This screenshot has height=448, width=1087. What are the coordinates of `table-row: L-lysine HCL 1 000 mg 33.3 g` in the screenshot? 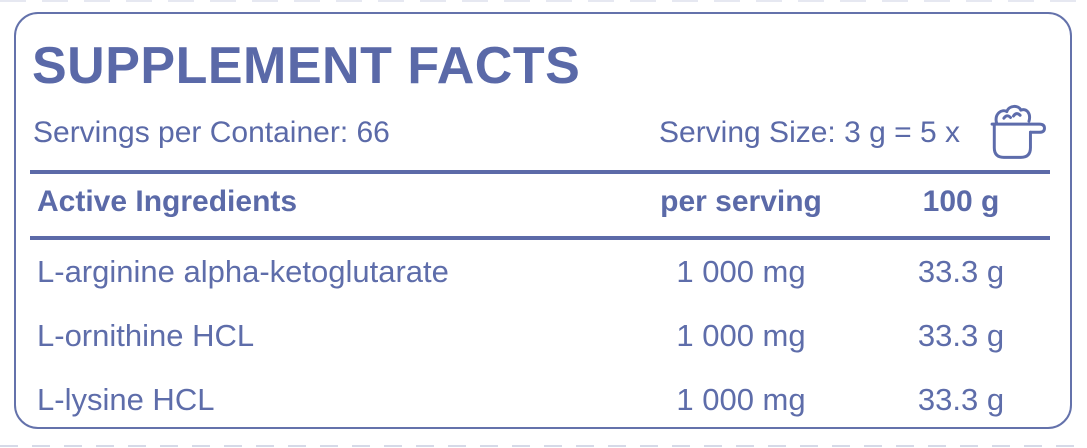 It's located at (540, 400).